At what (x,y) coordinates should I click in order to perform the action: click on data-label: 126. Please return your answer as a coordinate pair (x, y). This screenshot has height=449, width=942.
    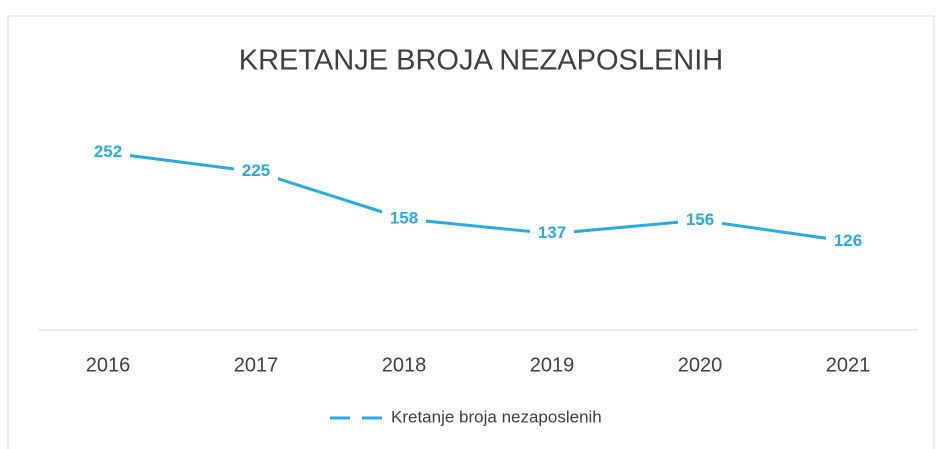
    Looking at the image, I should click on (848, 240).